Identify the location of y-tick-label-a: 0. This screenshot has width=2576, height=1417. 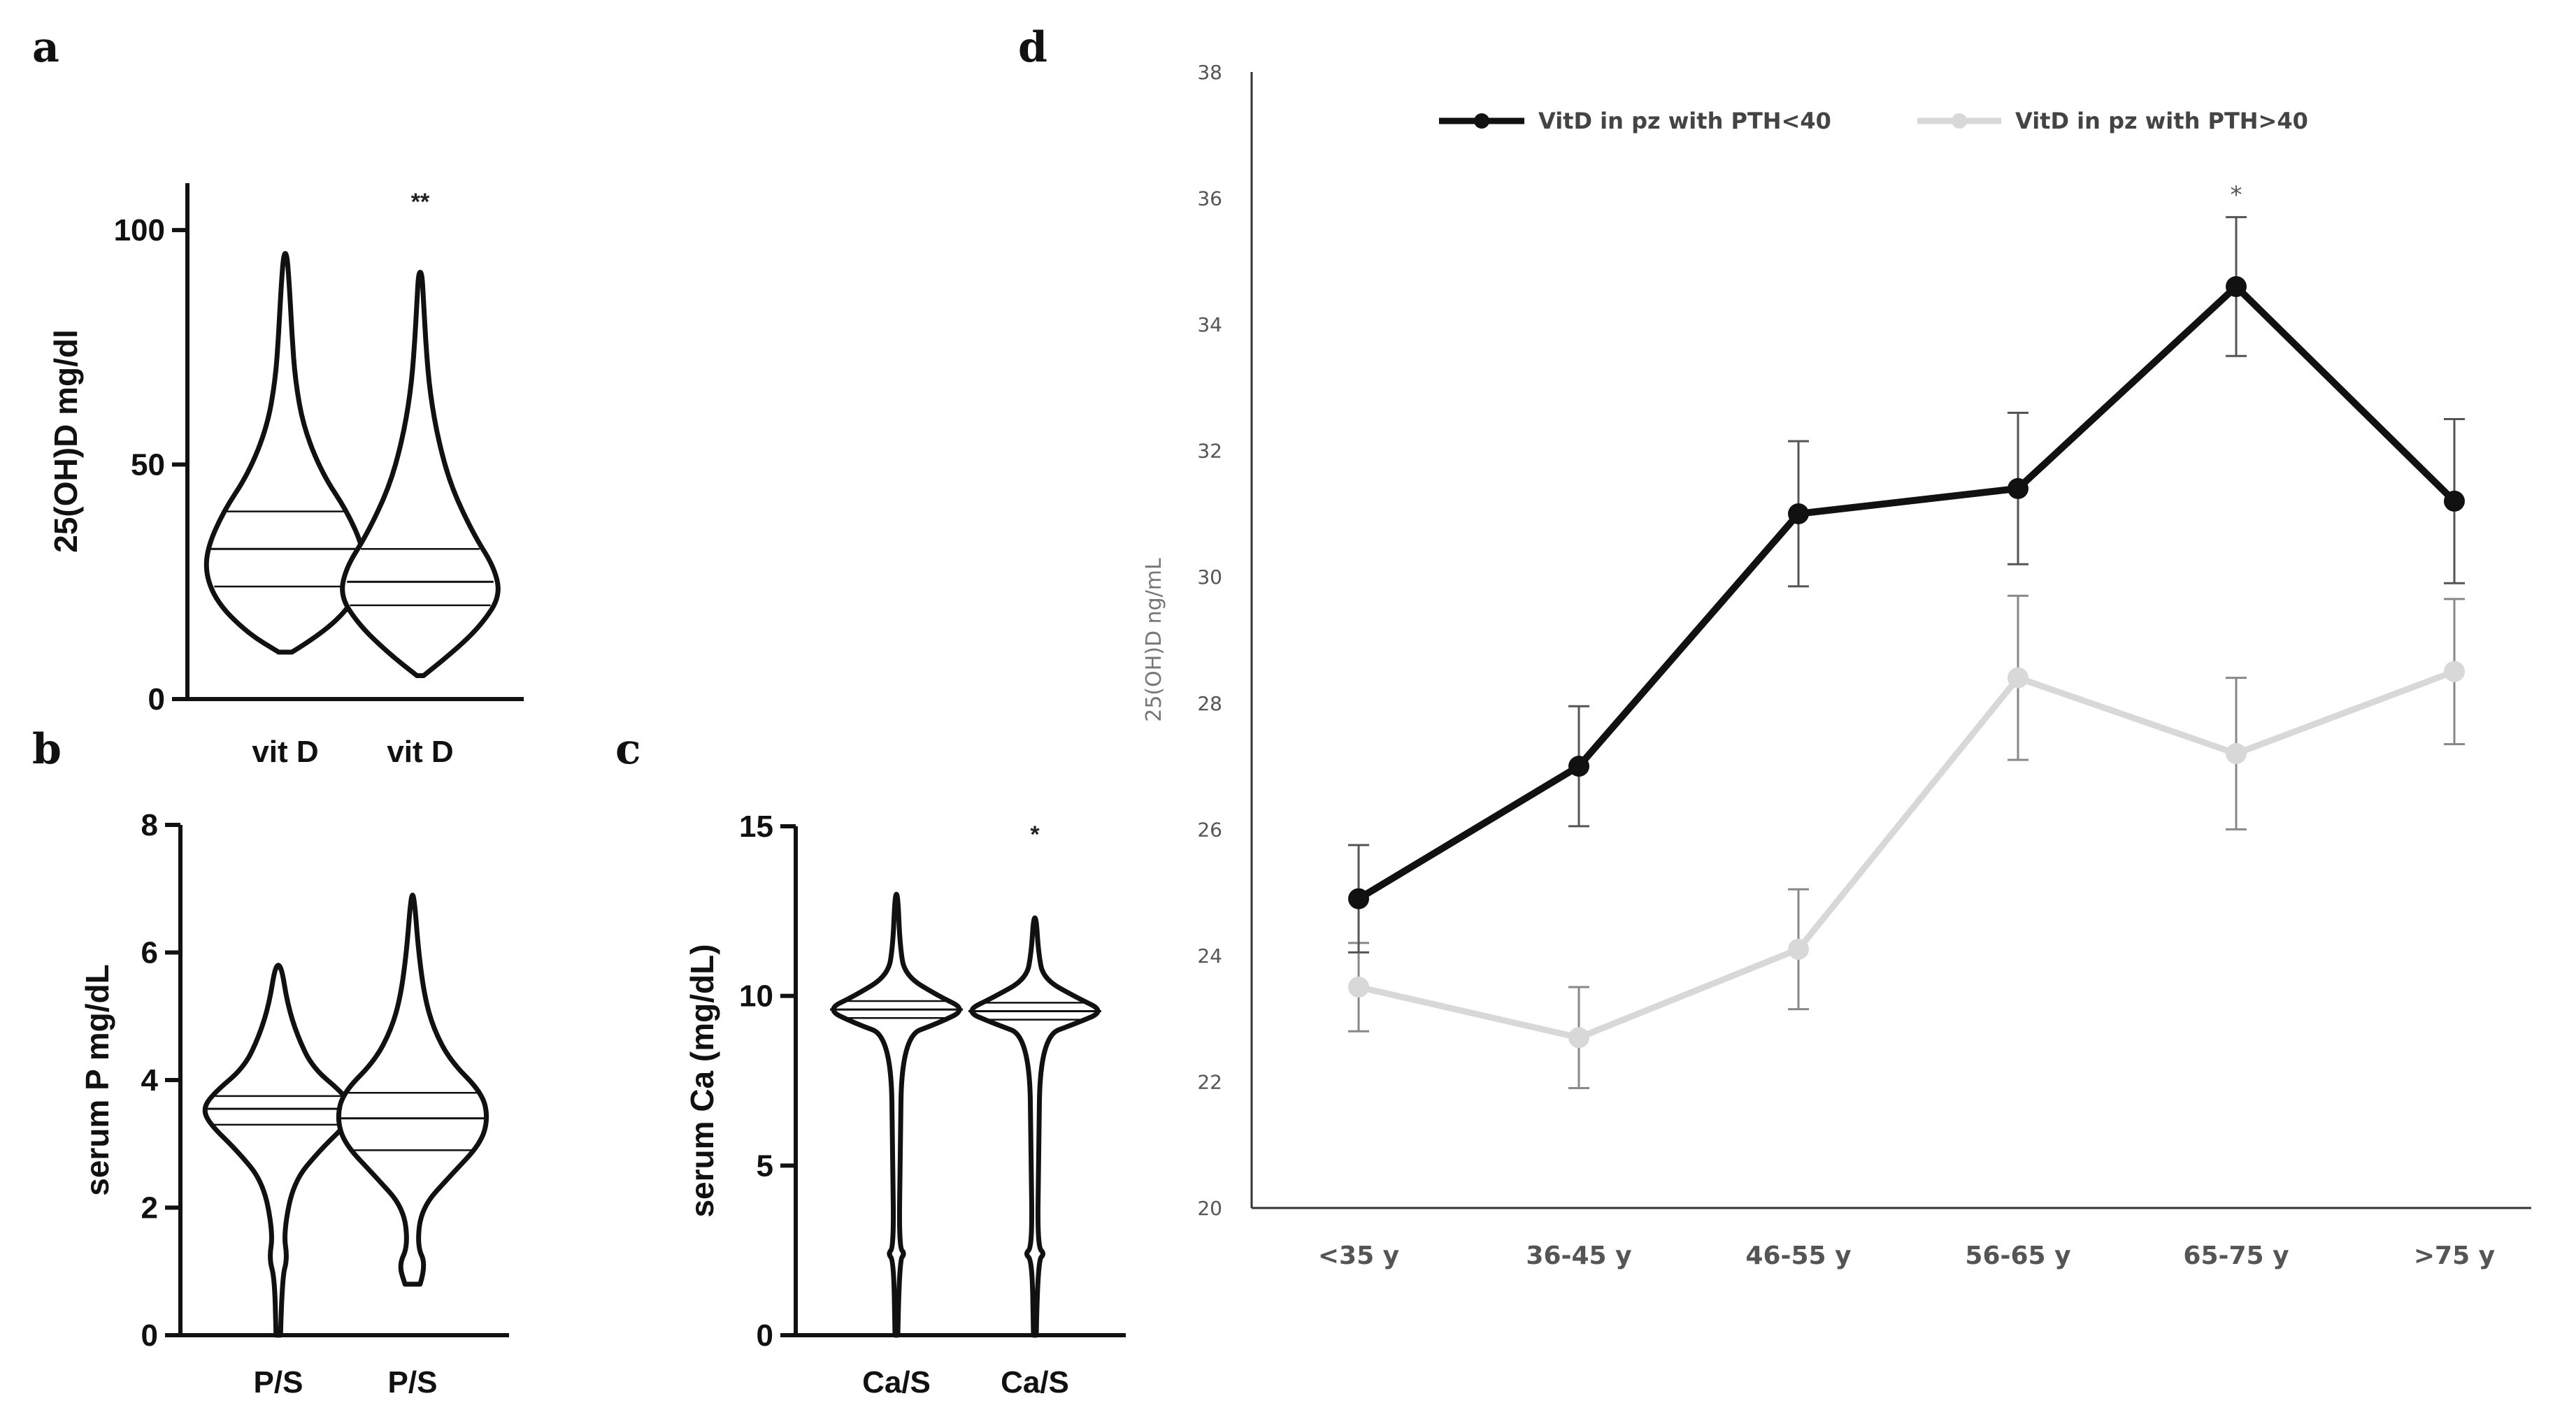
(156, 699).